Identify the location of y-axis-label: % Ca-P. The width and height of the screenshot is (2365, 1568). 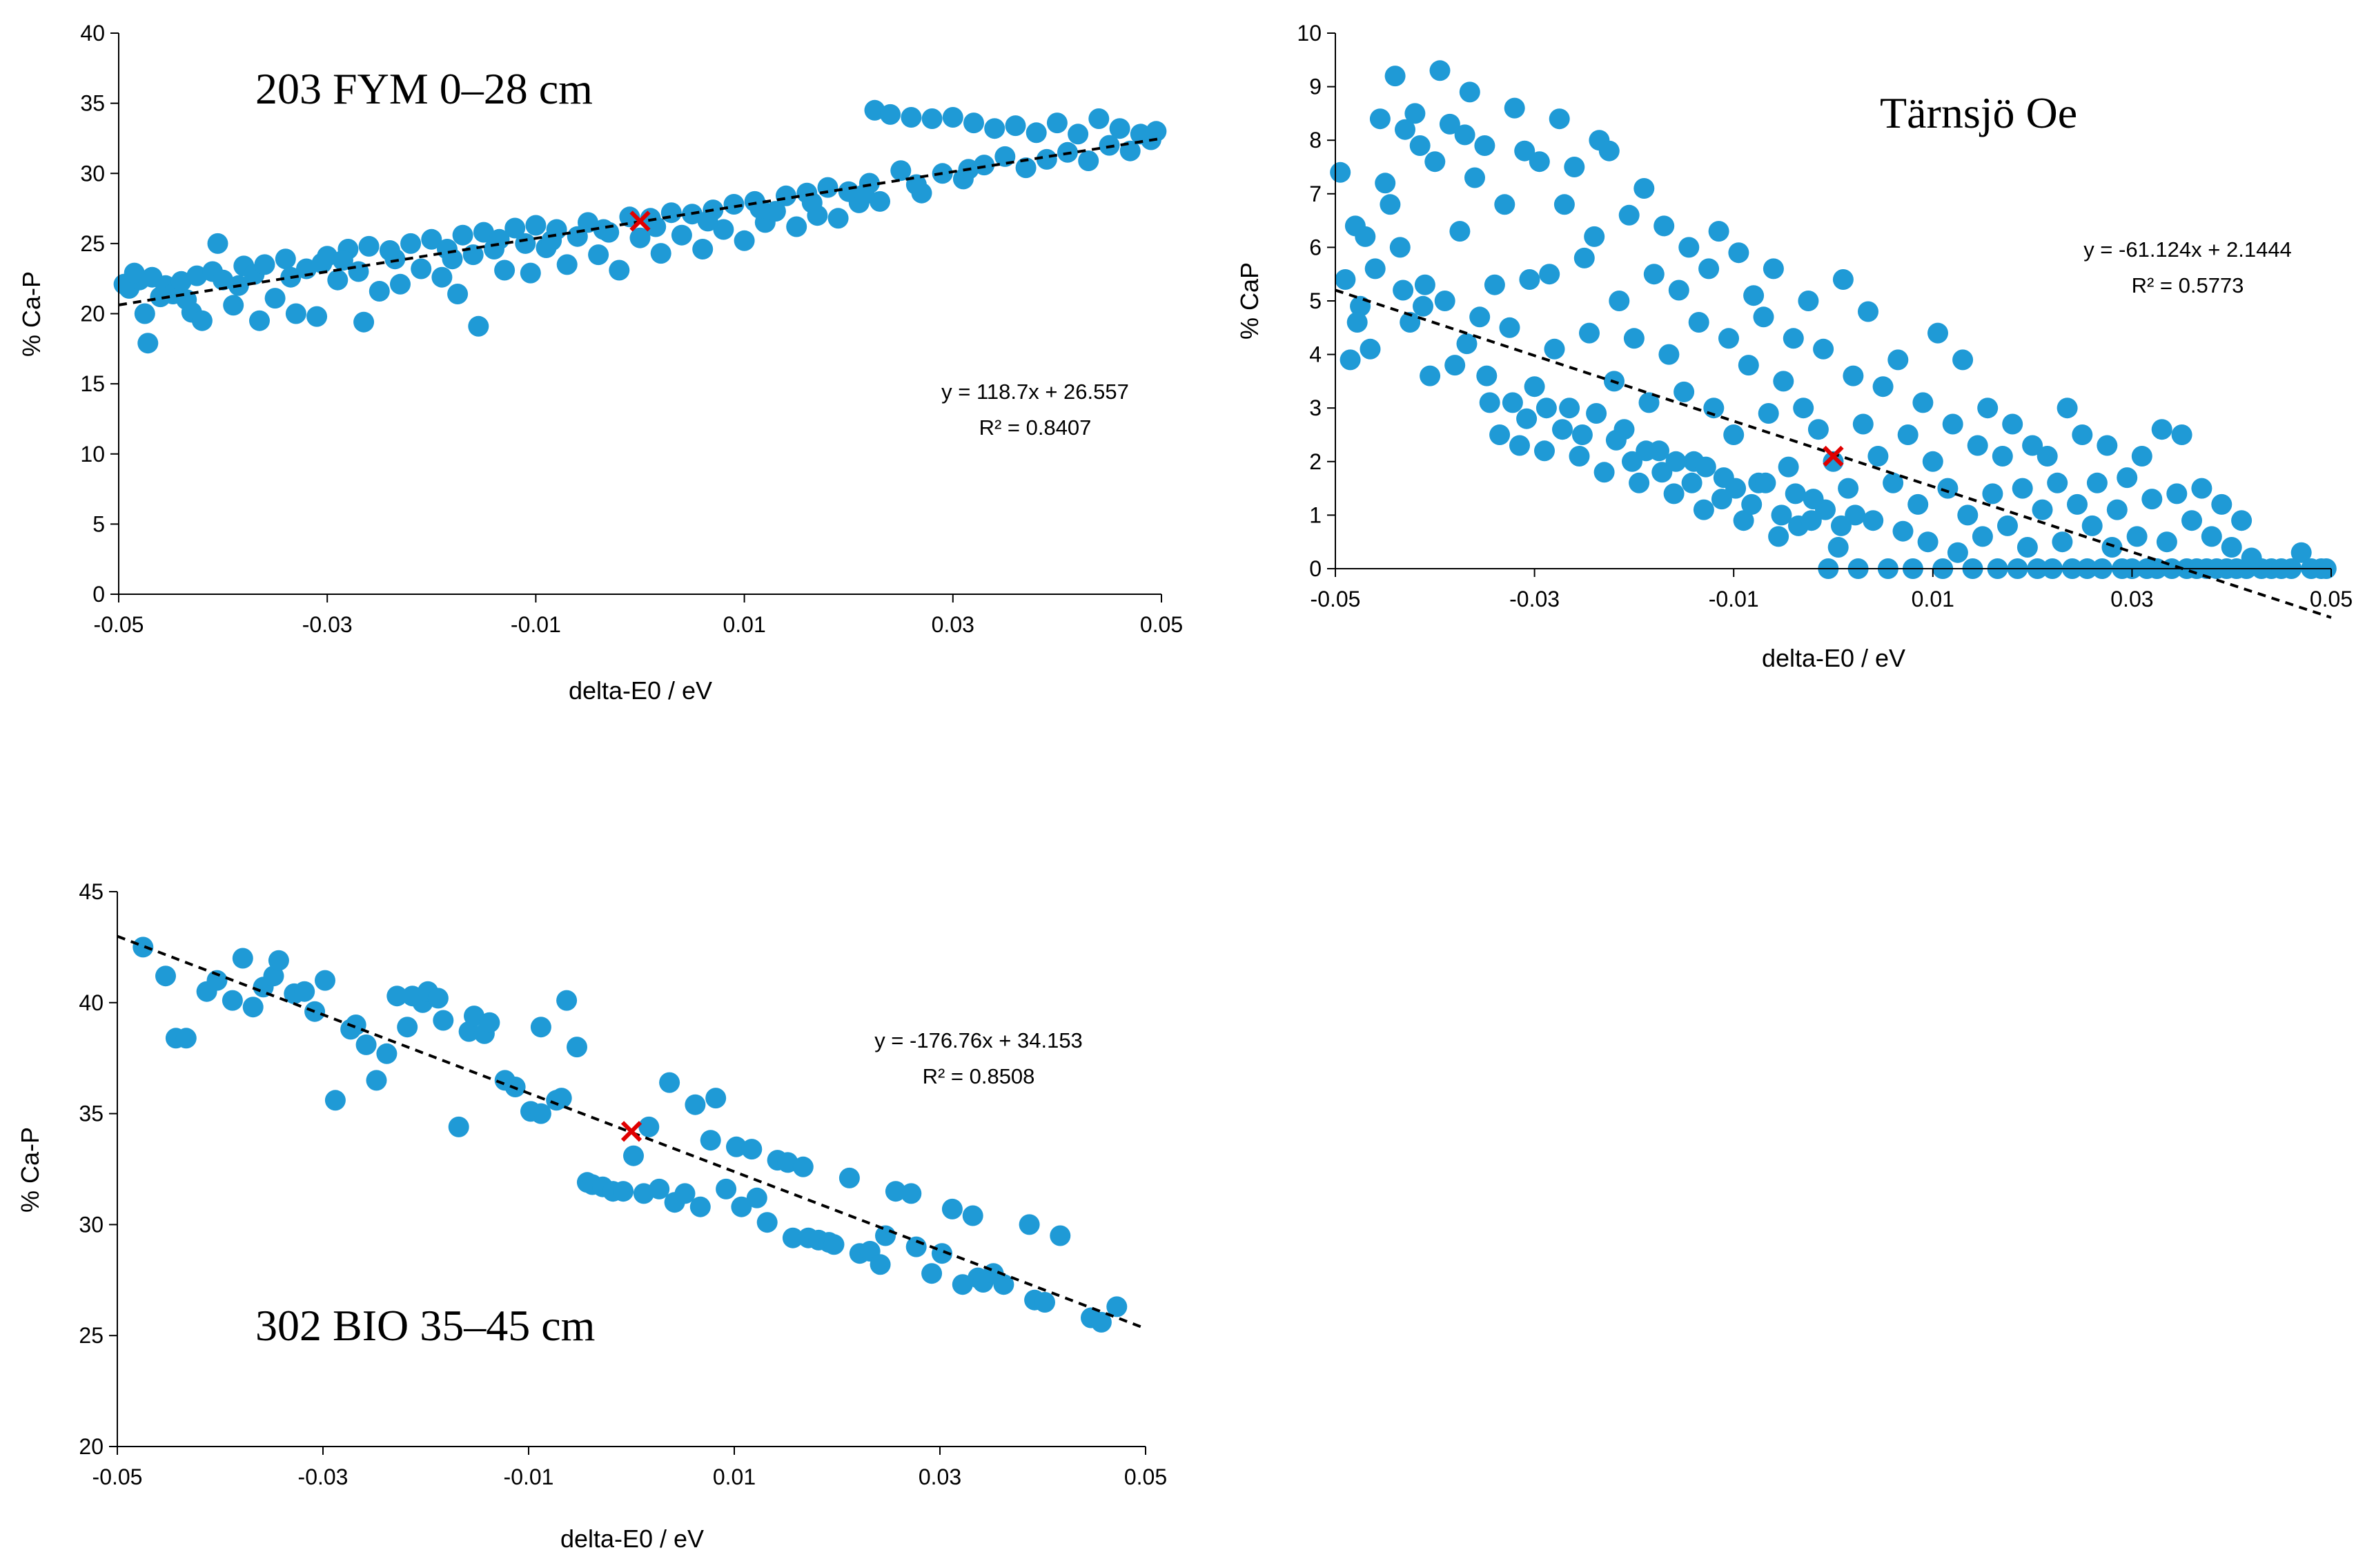
(32, 314).